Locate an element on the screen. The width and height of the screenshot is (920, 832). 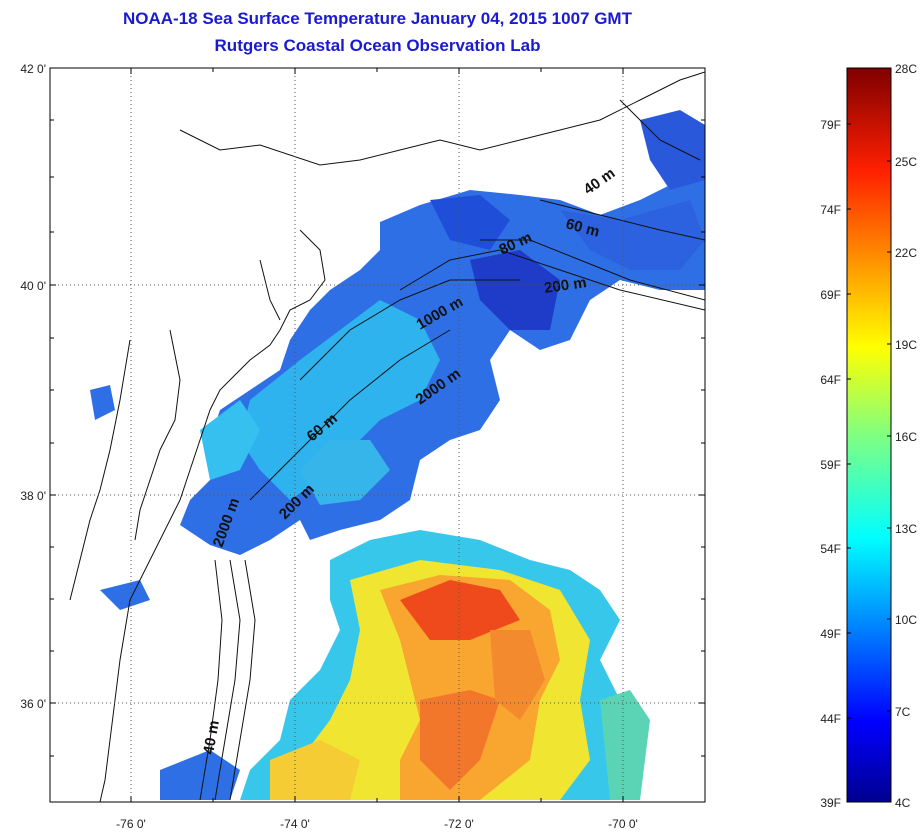
longitude-labels: -76 0' -74 0' -72 0' -70 0' is located at coordinates (377, 824).